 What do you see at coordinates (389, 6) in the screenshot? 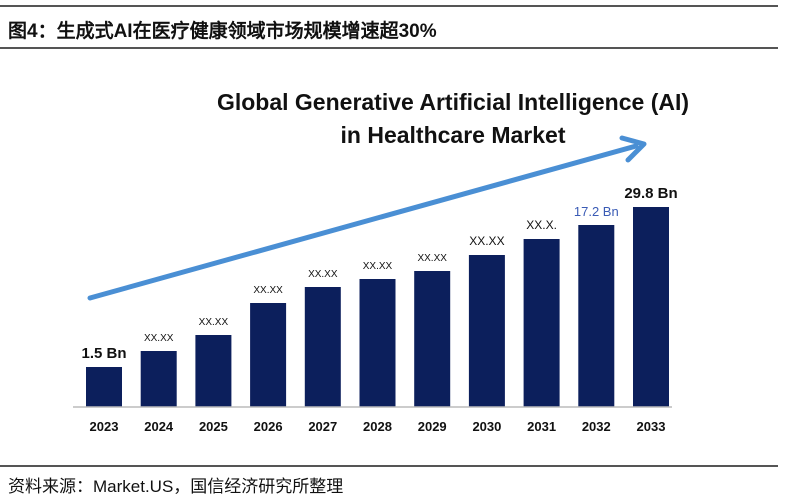
I see `top-rule` at bounding box center [389, 6].